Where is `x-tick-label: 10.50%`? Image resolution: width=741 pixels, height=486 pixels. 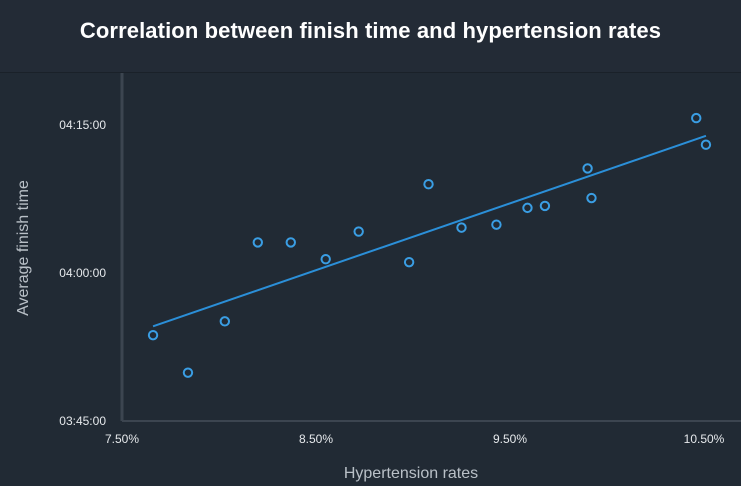
x-tick-label: 10.50% is located at coordinates (704, 439).